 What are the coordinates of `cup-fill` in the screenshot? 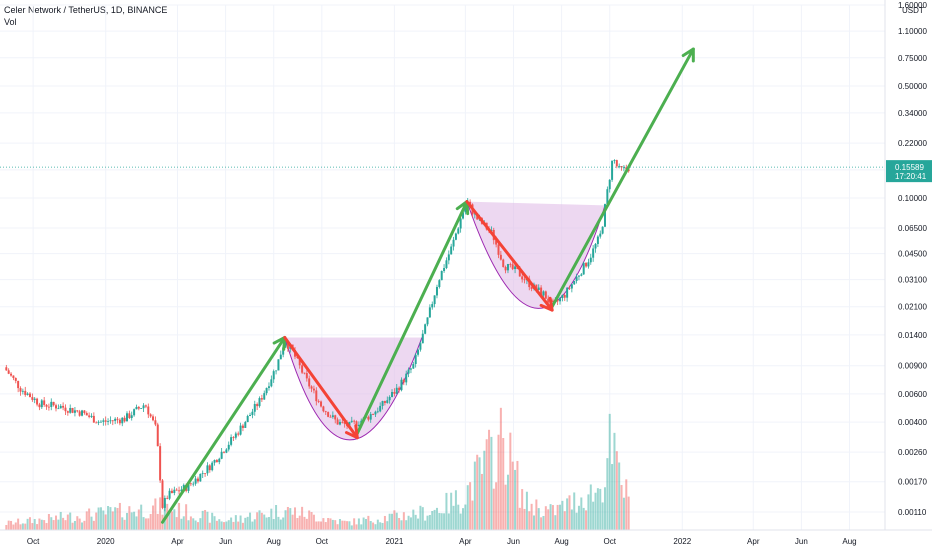 It's located at (353, 388).